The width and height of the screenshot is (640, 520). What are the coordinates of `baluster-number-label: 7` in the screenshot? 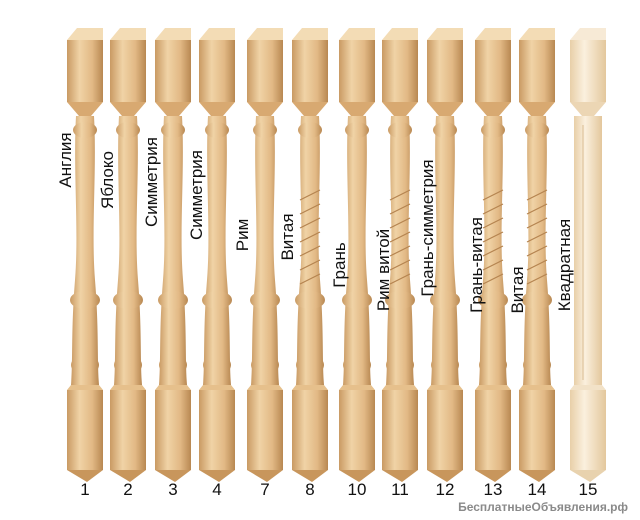 It's located at (265, 489).